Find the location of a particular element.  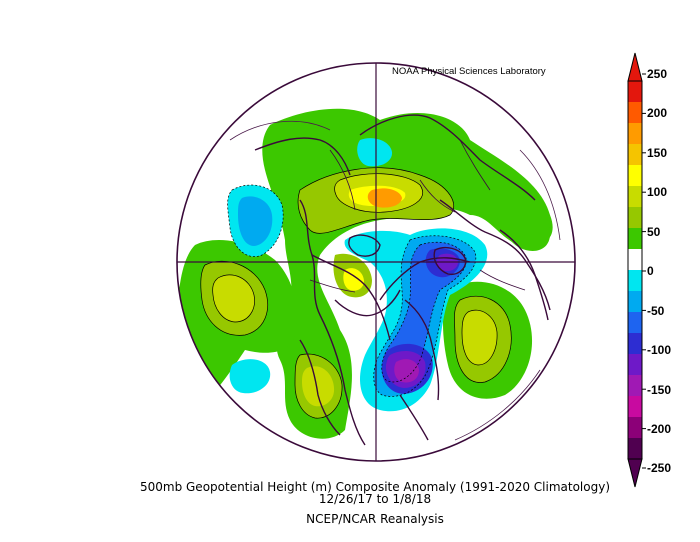

date-range: 12/26/17 to 1/8/18 is located at coordinates (375, 499).